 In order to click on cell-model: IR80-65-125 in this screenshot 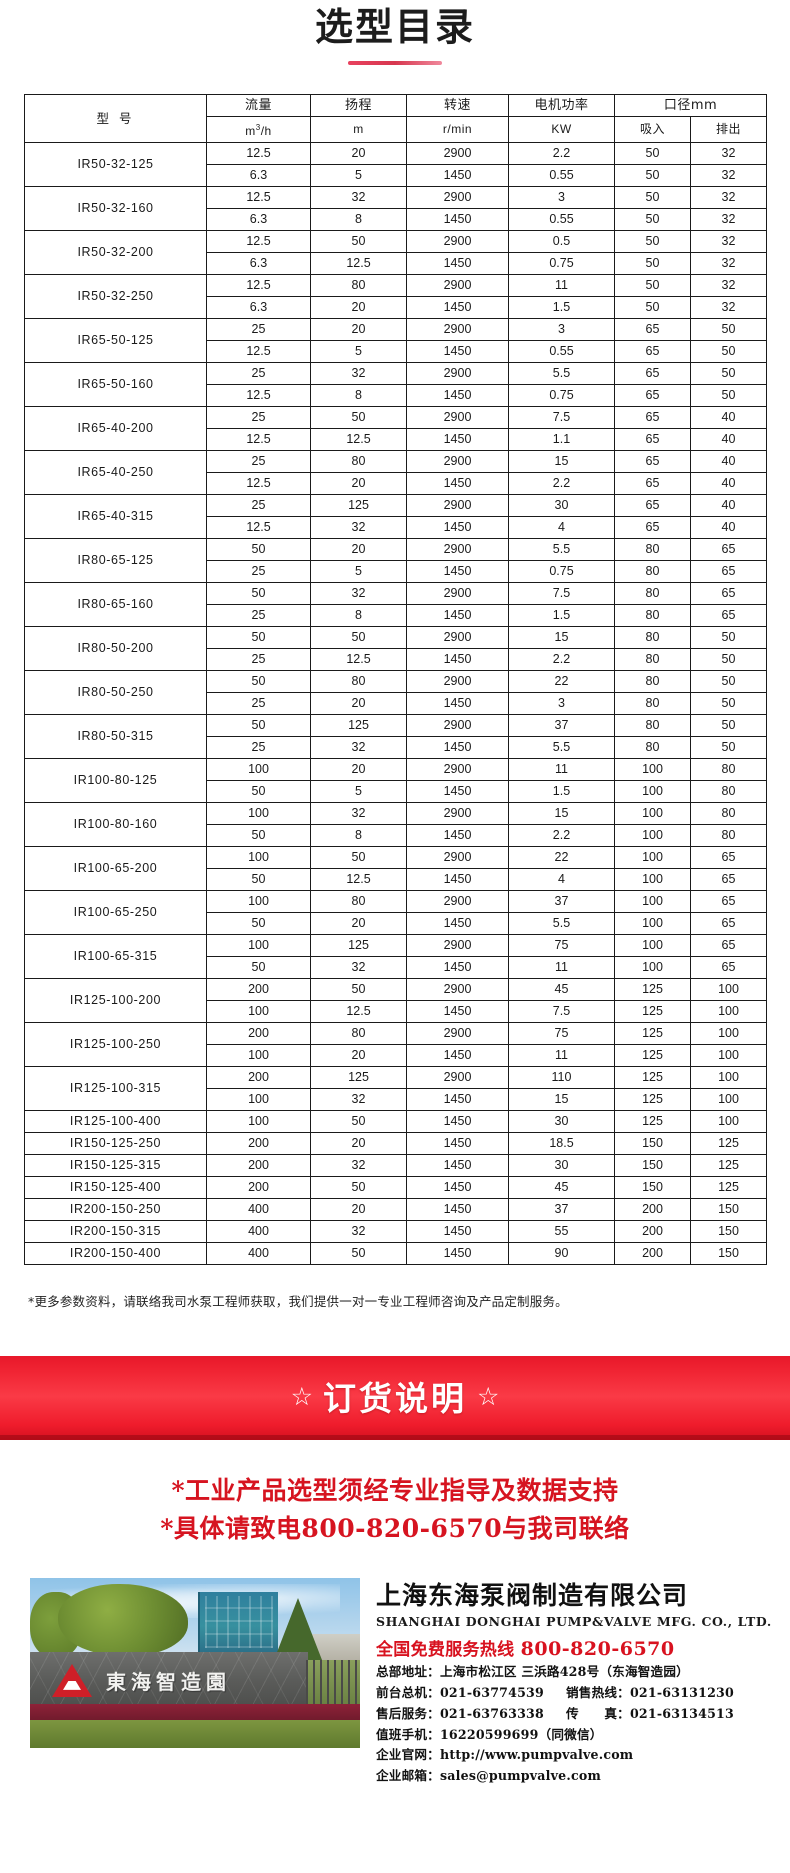, I will do `click(115, 560)`.